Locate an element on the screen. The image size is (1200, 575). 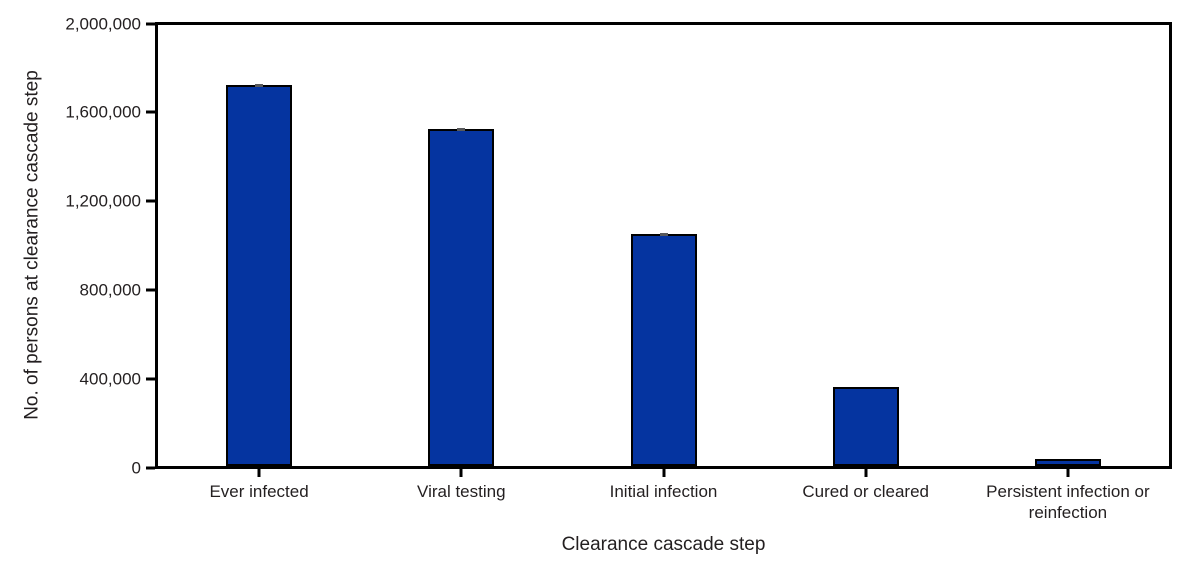
x-axis-title: Clearance cascade step is located at coordinates (663, 544).